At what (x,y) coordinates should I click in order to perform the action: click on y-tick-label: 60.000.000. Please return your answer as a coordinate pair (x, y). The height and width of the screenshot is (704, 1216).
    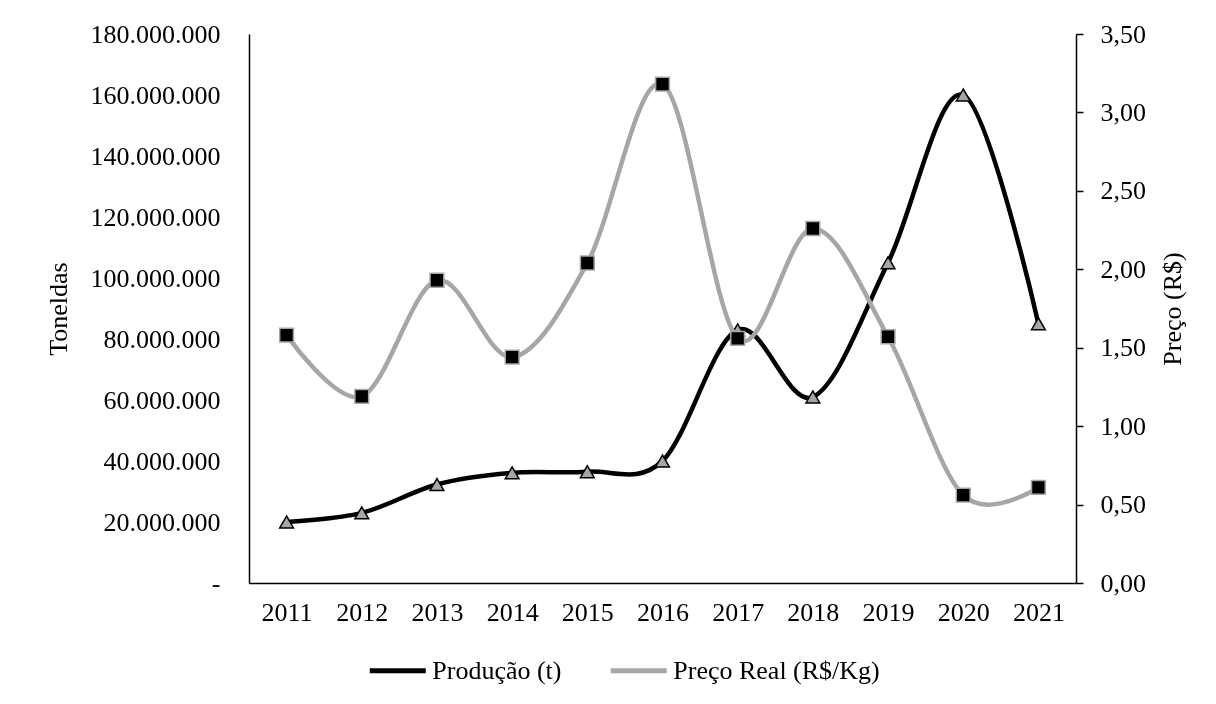
    Looking at the image, I should click on (162, 400).